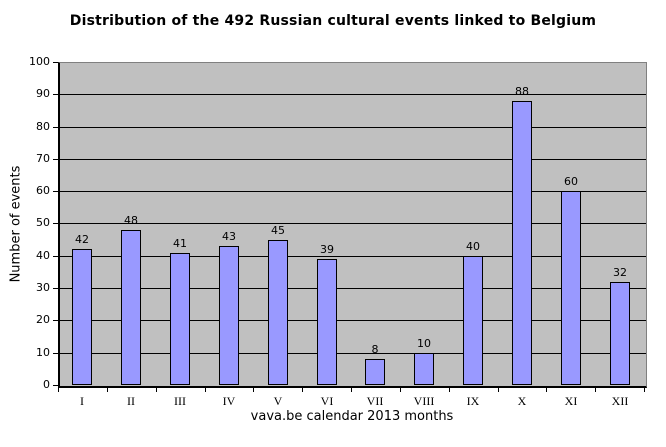  Describe the element at coordinates (424, 369) in the screenshot. I see `bar-month-VIII` at that location.